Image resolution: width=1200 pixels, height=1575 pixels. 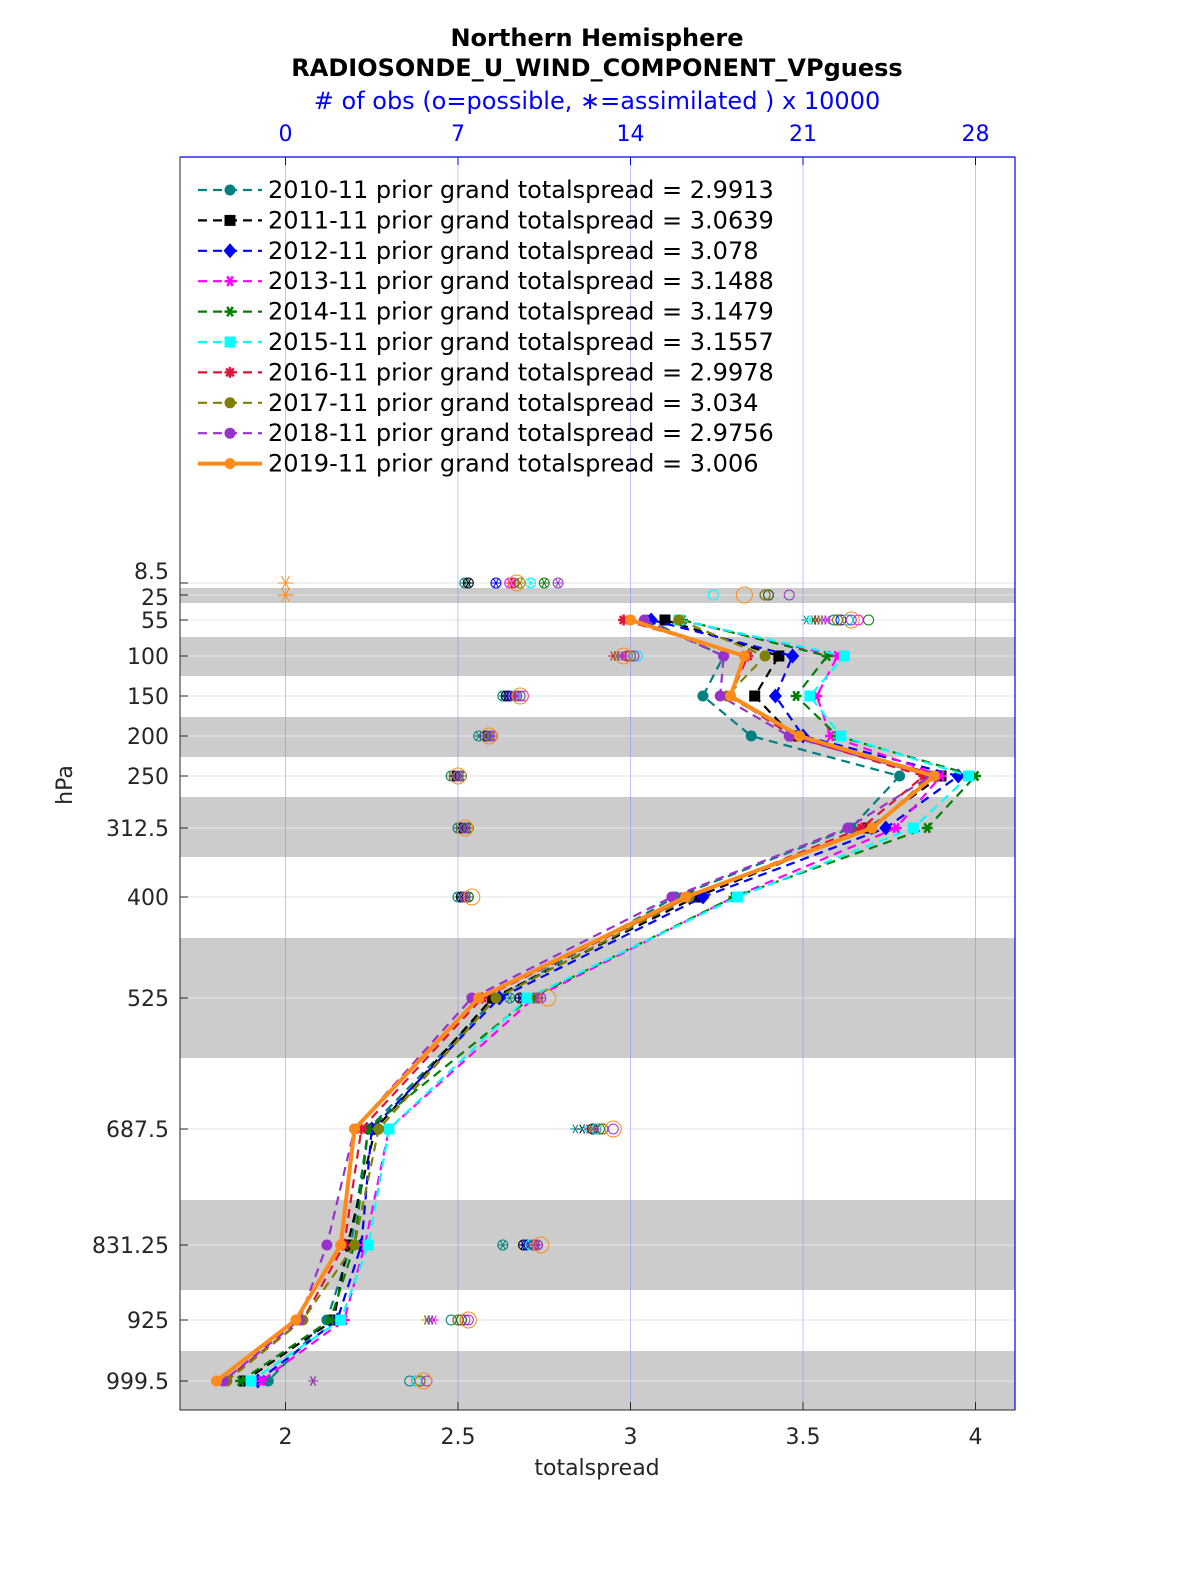 I want to click on legend-item: 2018-11 prior grand totalspread = 2.9756, so click(x=486, y=433).